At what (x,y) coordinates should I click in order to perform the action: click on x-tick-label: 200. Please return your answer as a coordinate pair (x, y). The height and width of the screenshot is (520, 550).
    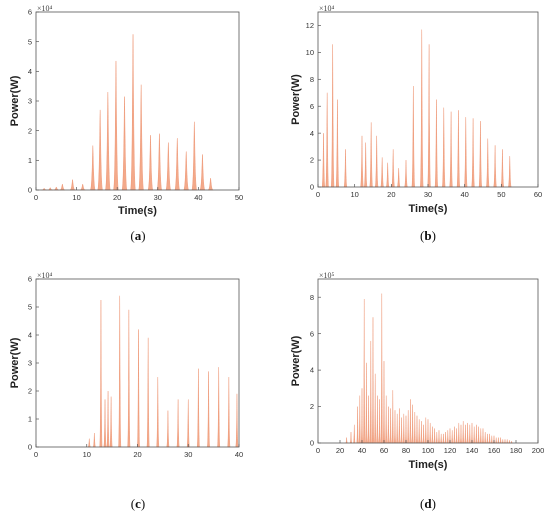
    Looking at the image, I should click on (538, 450).